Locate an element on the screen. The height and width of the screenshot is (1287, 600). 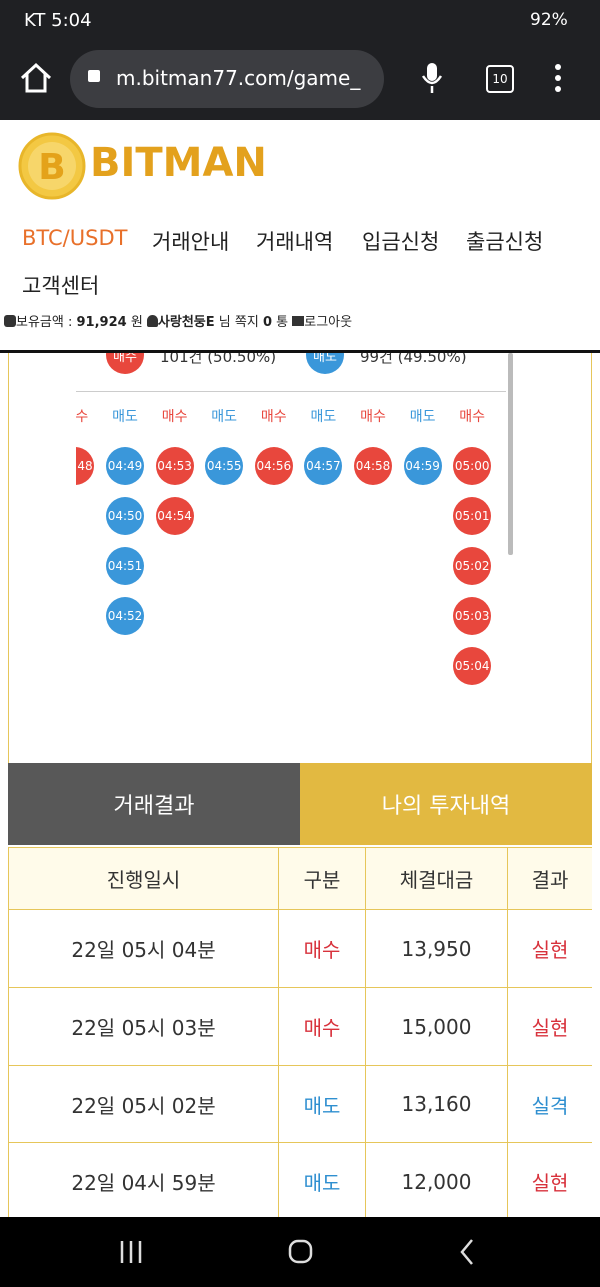
menu-icon is located at coordinates (558, 78).